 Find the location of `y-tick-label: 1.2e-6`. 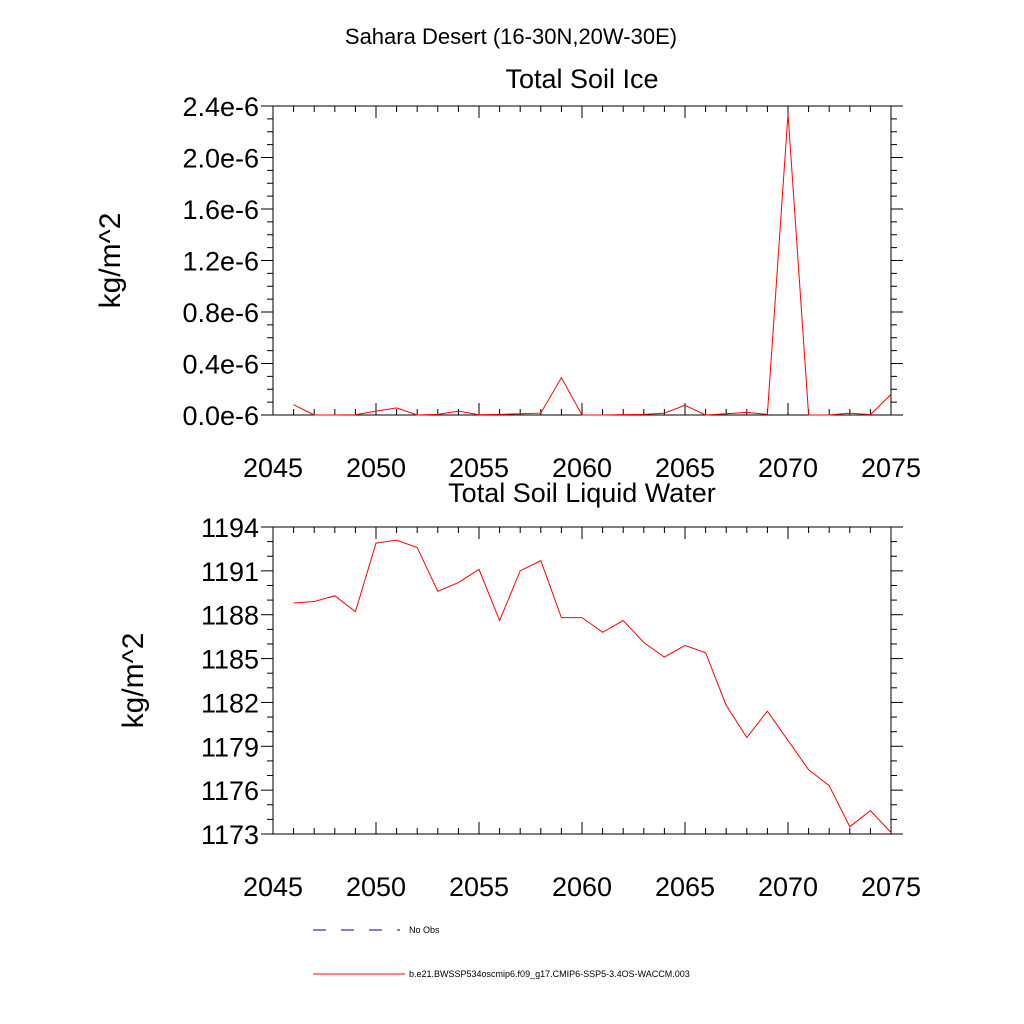

y-tick-label: 1.2e-6 is located at coordinates (220, 262).